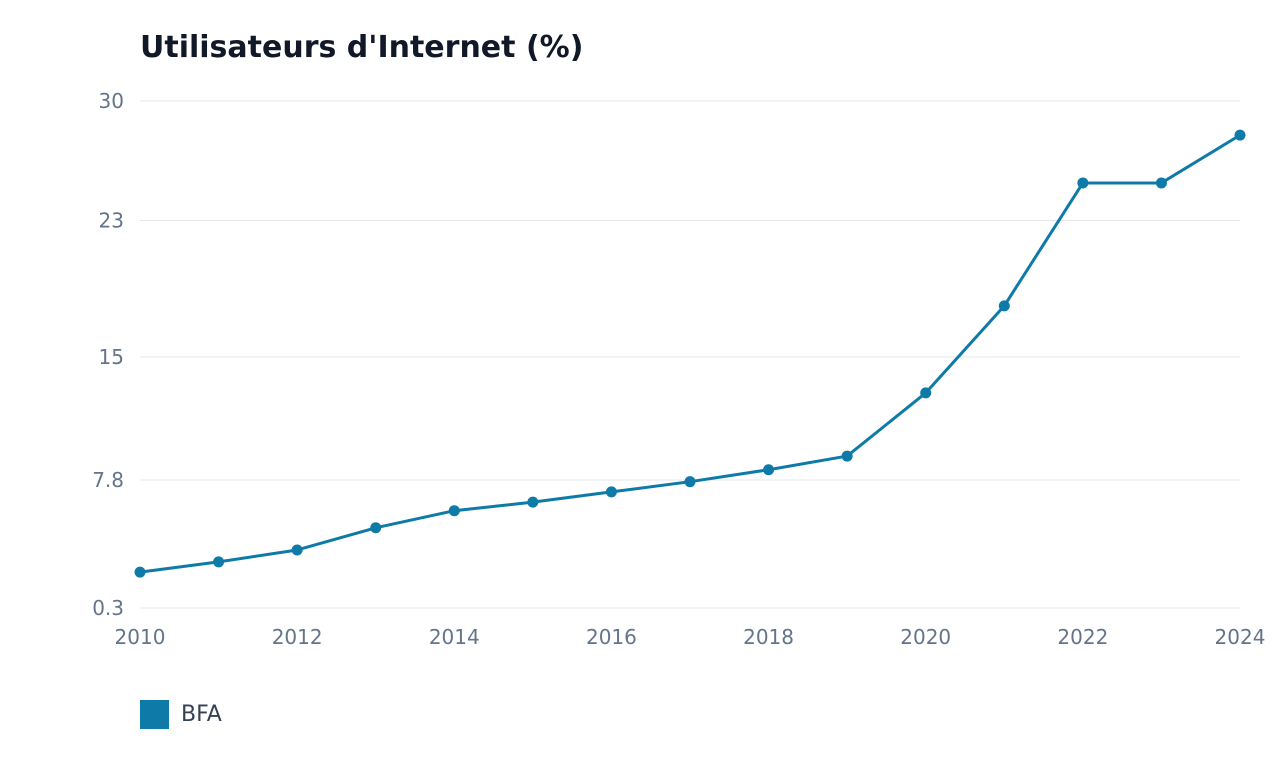  I want to click on y-tick-label: 15, so click(111, 357).